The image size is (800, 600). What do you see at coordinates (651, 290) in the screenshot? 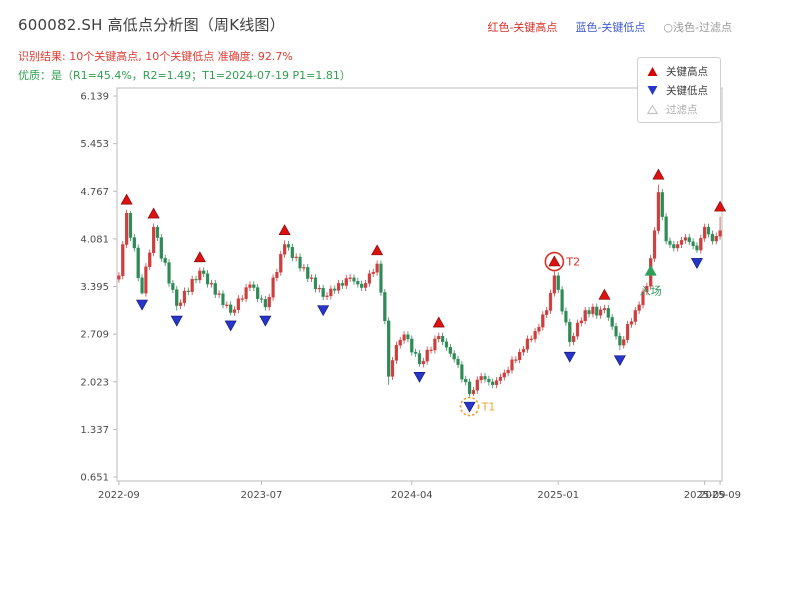
I see `entry-label: 入场` at bounding box center [651, 290].